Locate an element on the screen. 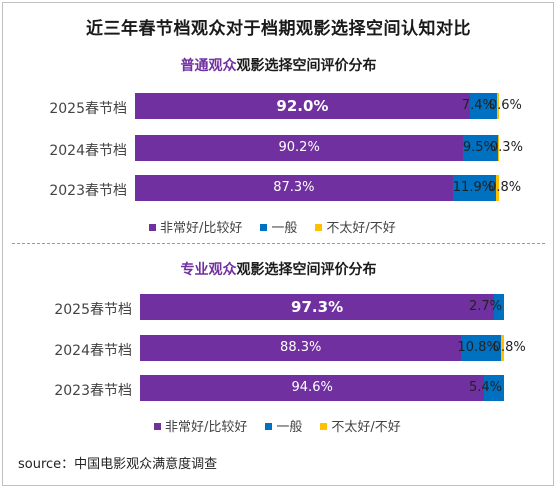  data-label-average: 7.4% is located at coordinates (478, 105).